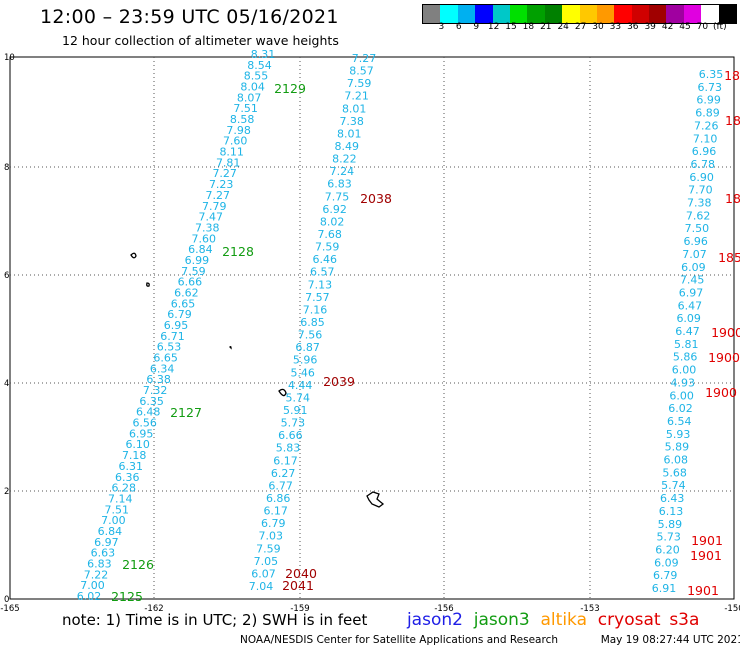 The width and height of the screenshot is (740, 650). I want to click on colorbar-label: 33, so click(615, 27).